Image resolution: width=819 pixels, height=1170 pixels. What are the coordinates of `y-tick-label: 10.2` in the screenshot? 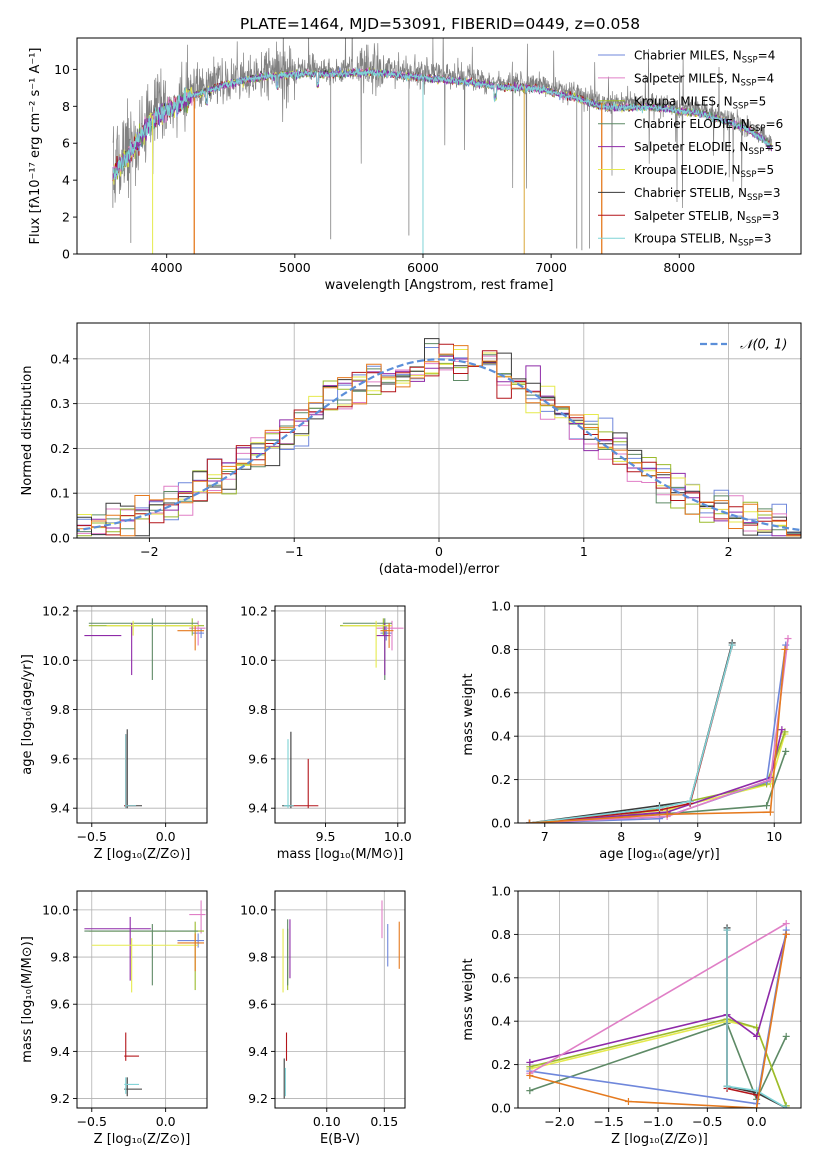 It's located at (56, 610).